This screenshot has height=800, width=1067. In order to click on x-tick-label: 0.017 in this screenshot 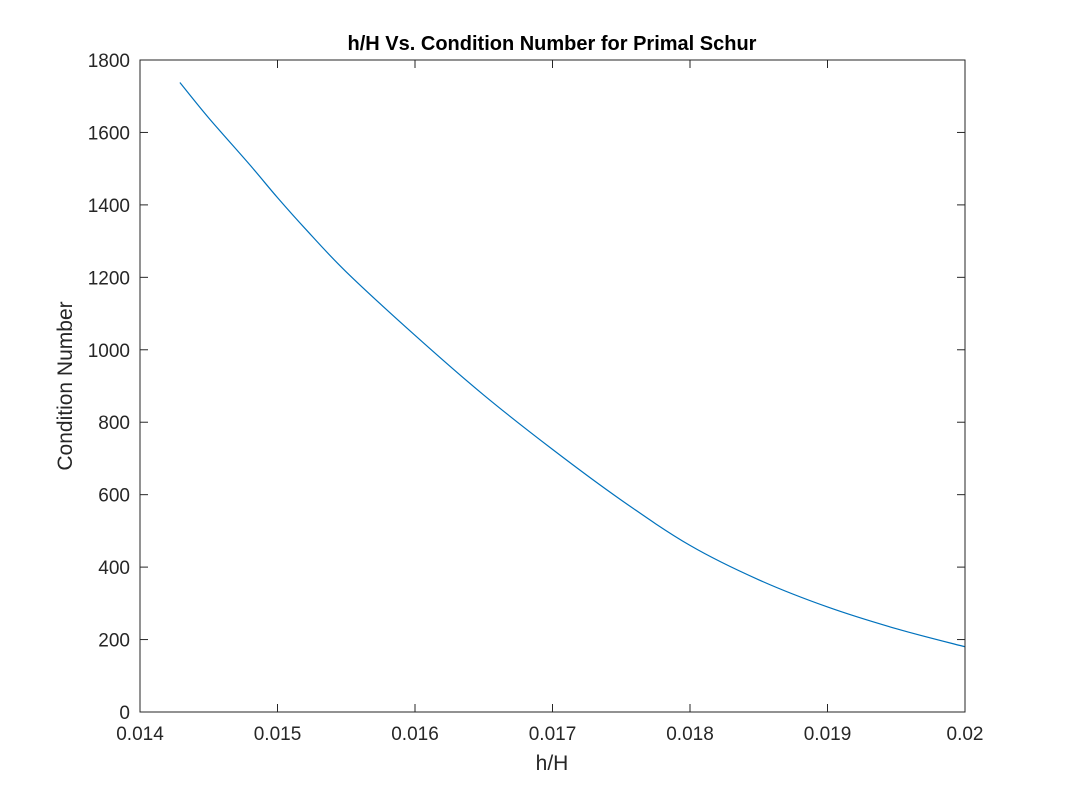, I will do `click(553, 734)`.